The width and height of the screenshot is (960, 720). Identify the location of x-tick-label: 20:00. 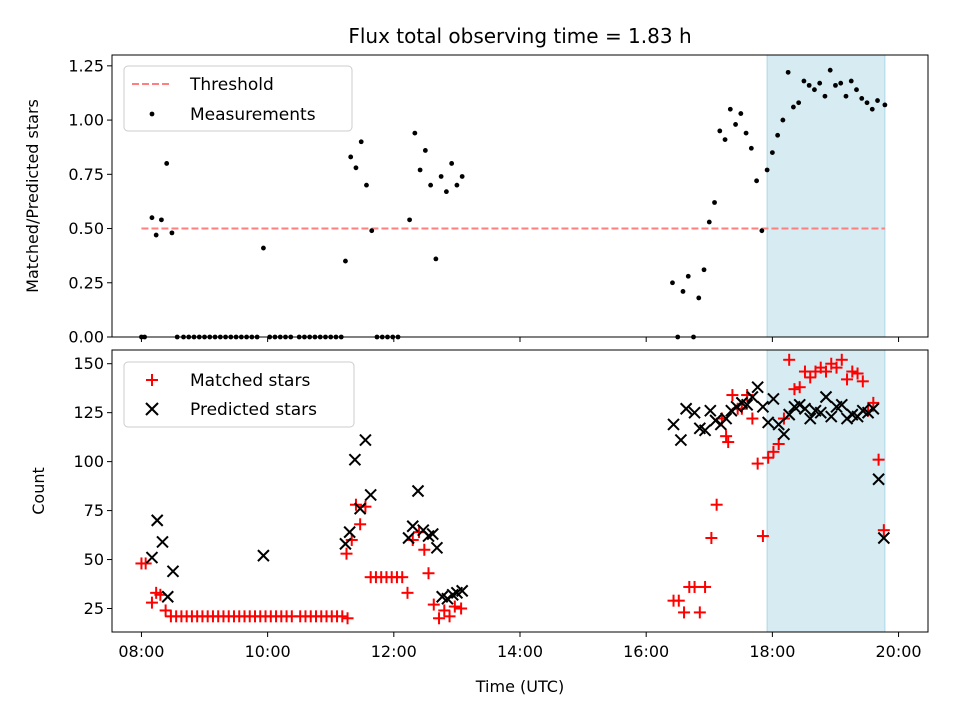
(899, 651).